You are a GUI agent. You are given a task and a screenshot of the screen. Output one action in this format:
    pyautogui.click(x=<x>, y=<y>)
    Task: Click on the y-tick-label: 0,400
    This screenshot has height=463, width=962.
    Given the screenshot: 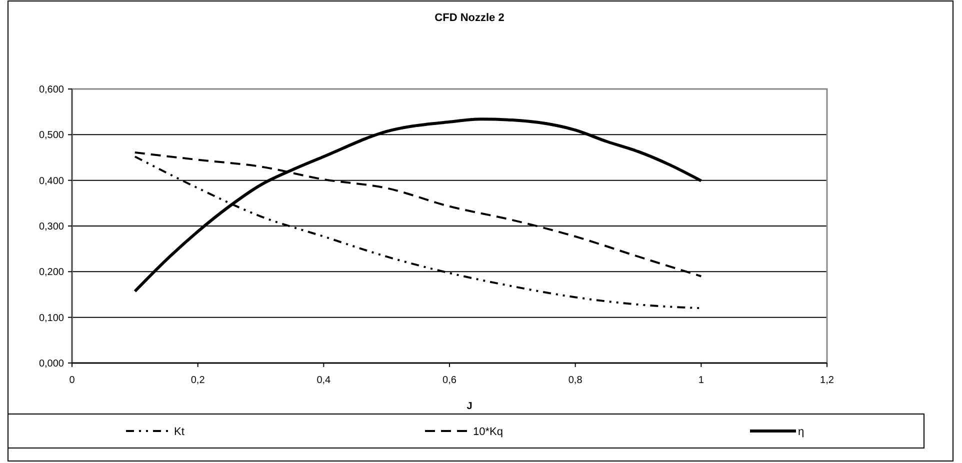 What is the action you would take?
    pyautogui.click(x=51, y=181)
    